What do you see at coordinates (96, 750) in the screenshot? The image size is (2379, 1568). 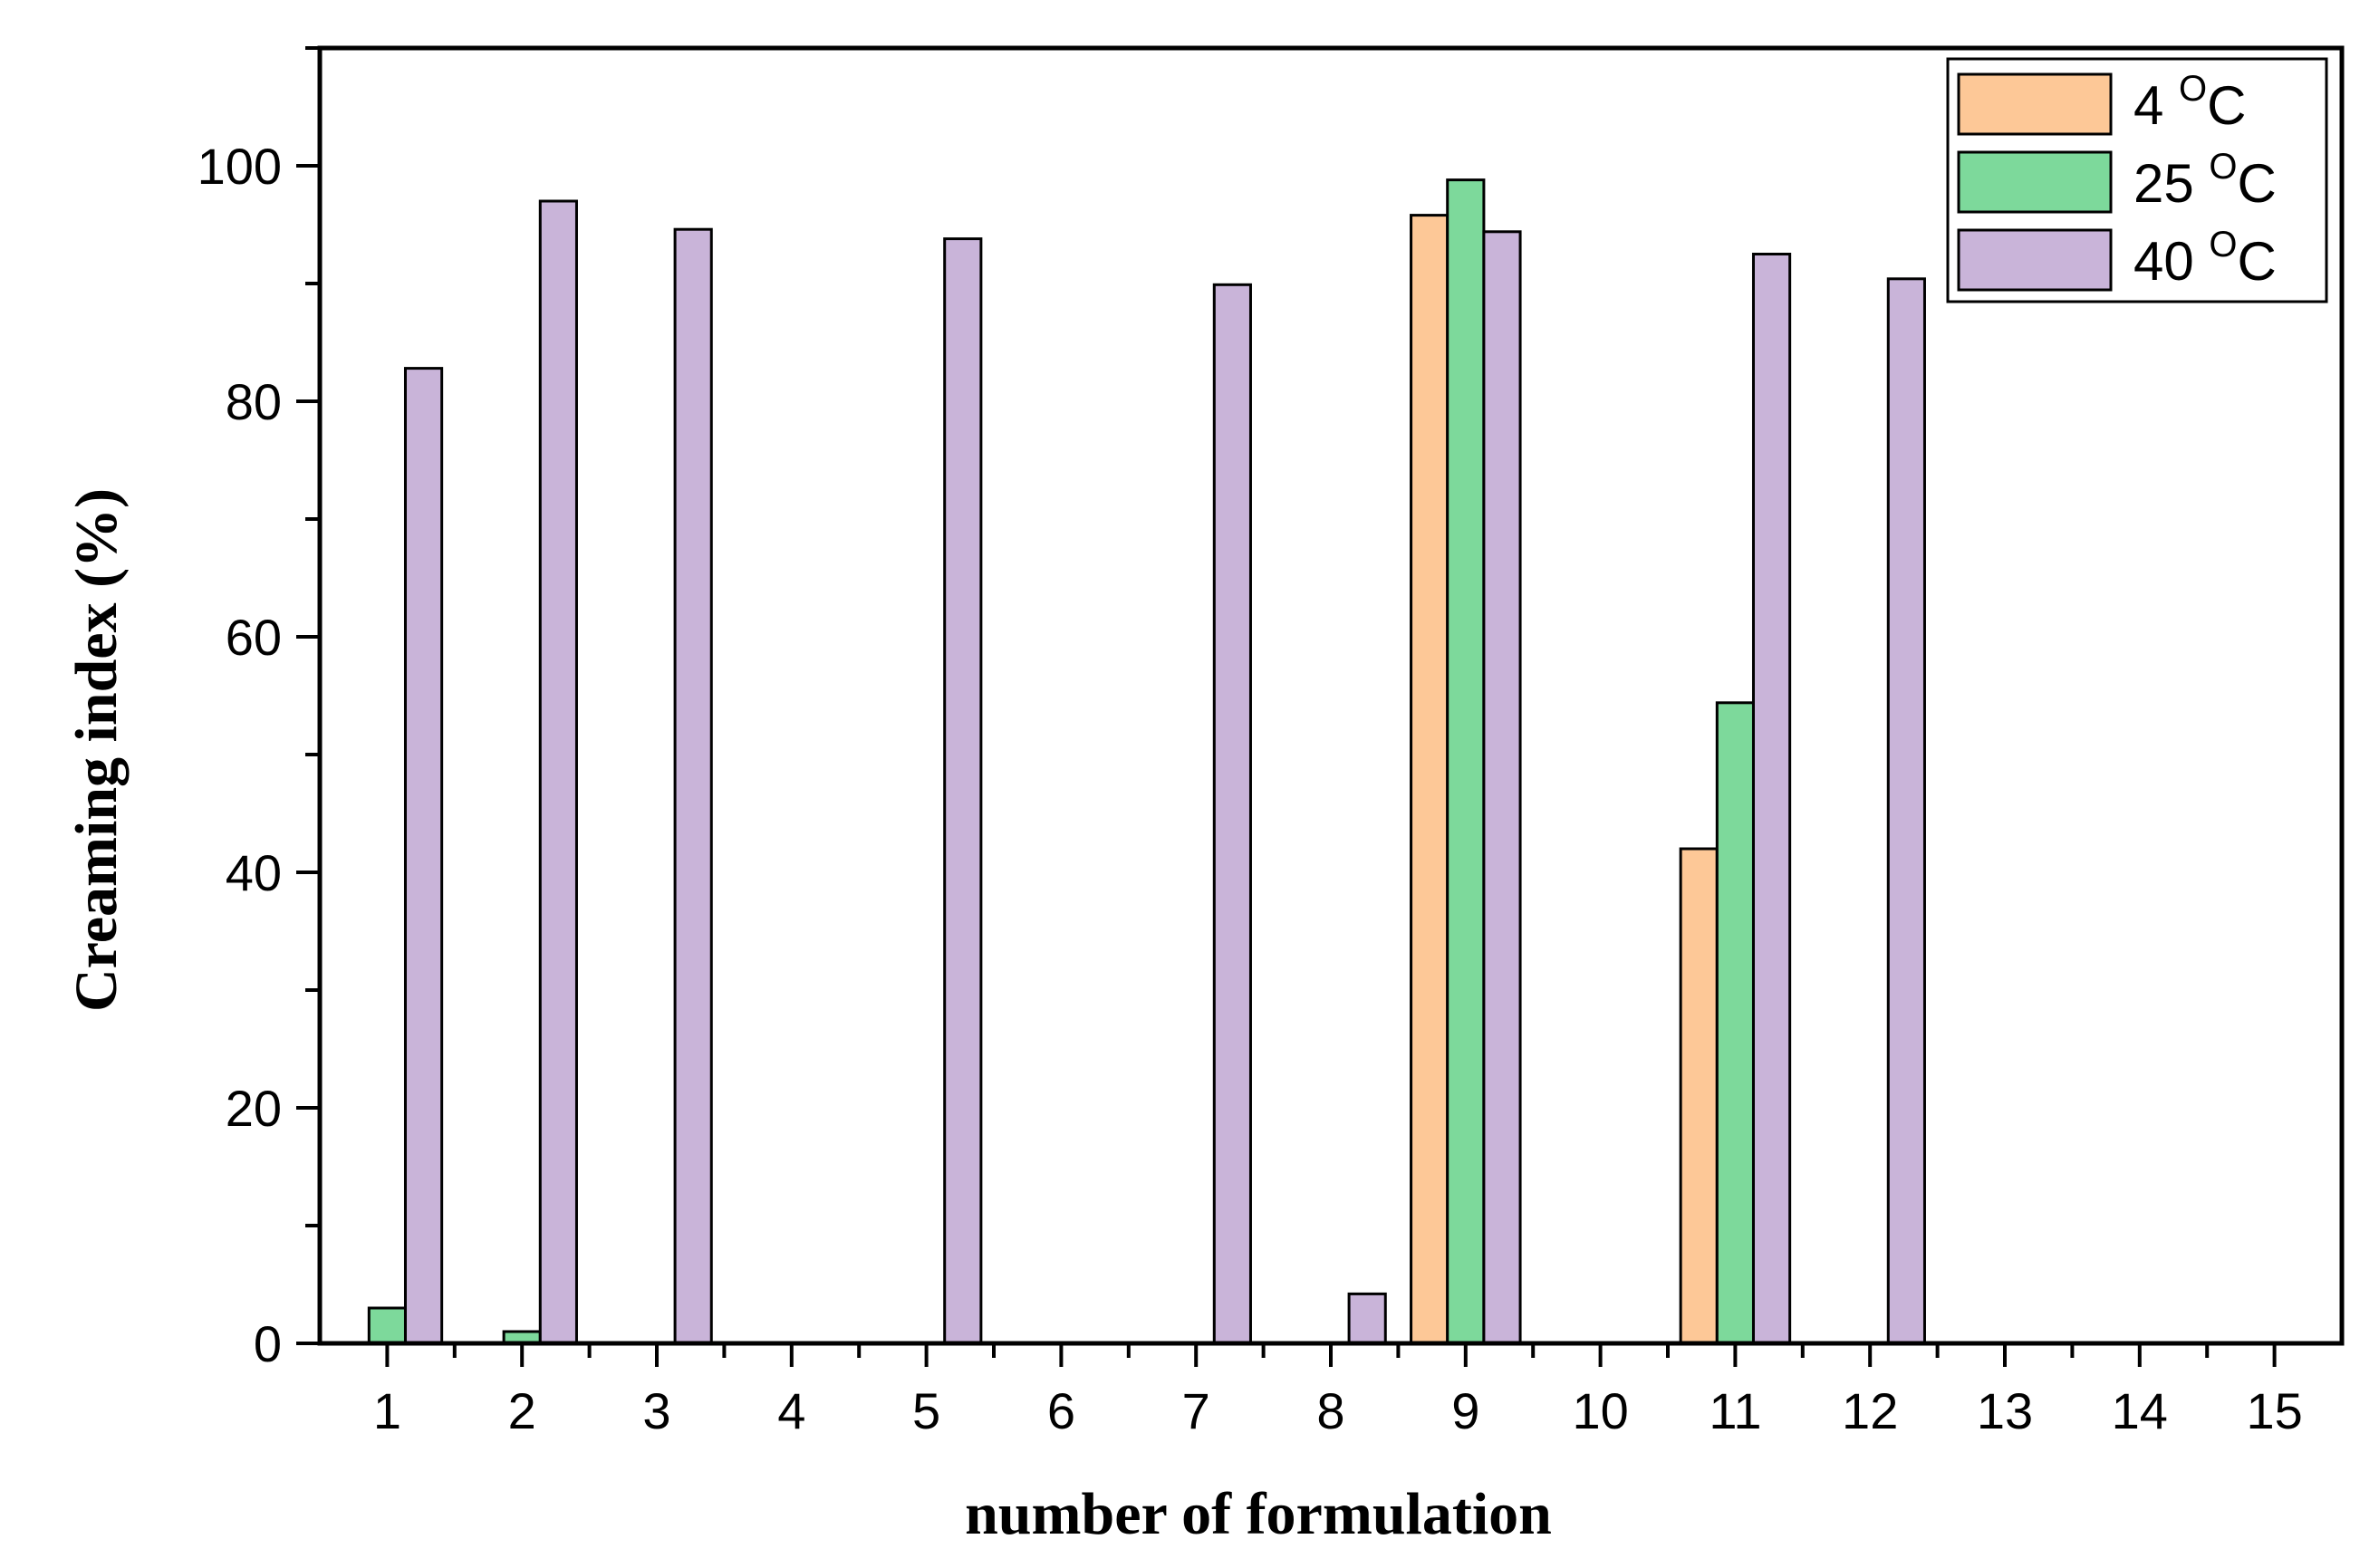 I see `y-axis-title: Creaming index (%)` at bounding box center [96, 750].